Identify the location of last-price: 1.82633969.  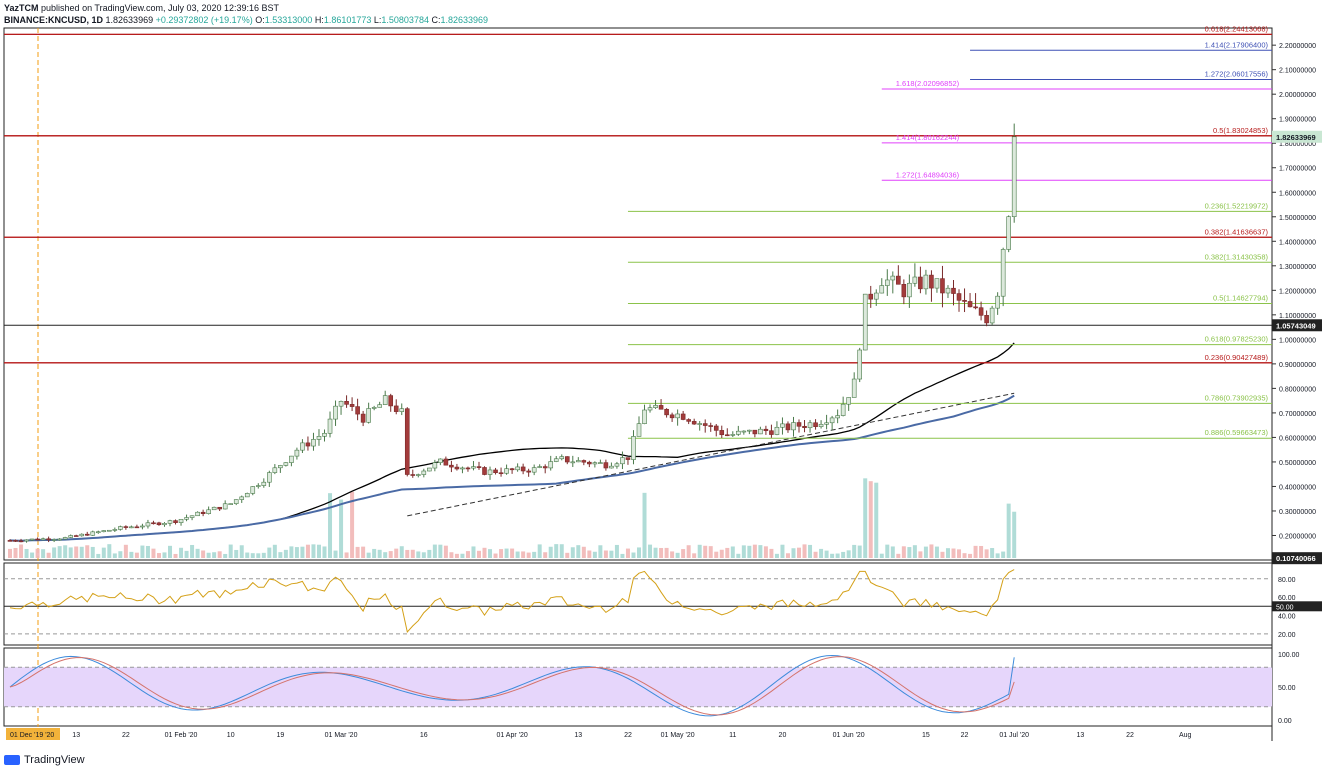
(129, 20).